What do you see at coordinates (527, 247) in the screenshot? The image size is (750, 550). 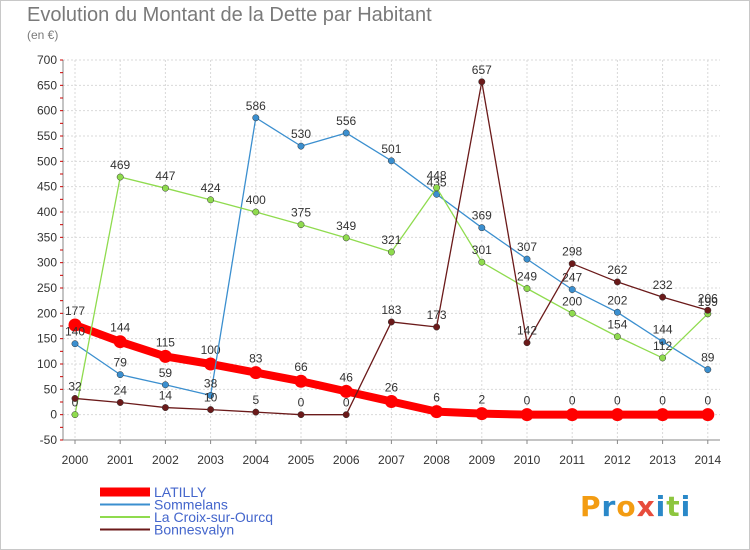 I see `data-label: 307` at bounding box center [527, 247].